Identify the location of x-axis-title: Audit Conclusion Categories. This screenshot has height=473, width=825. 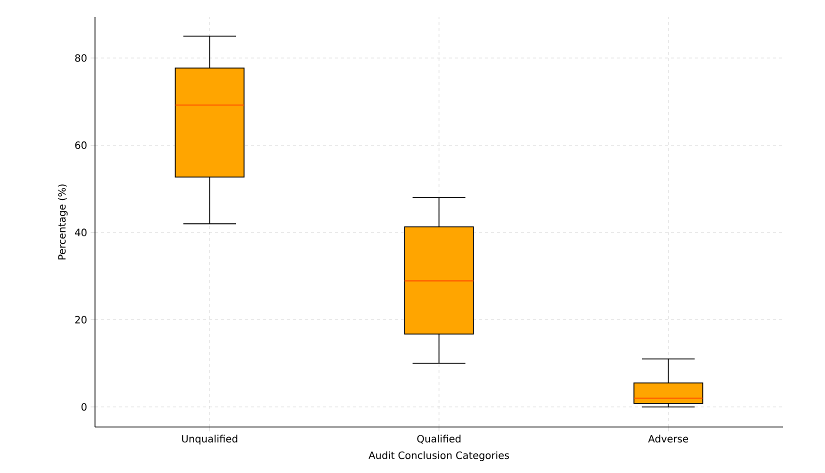
(439, 456).